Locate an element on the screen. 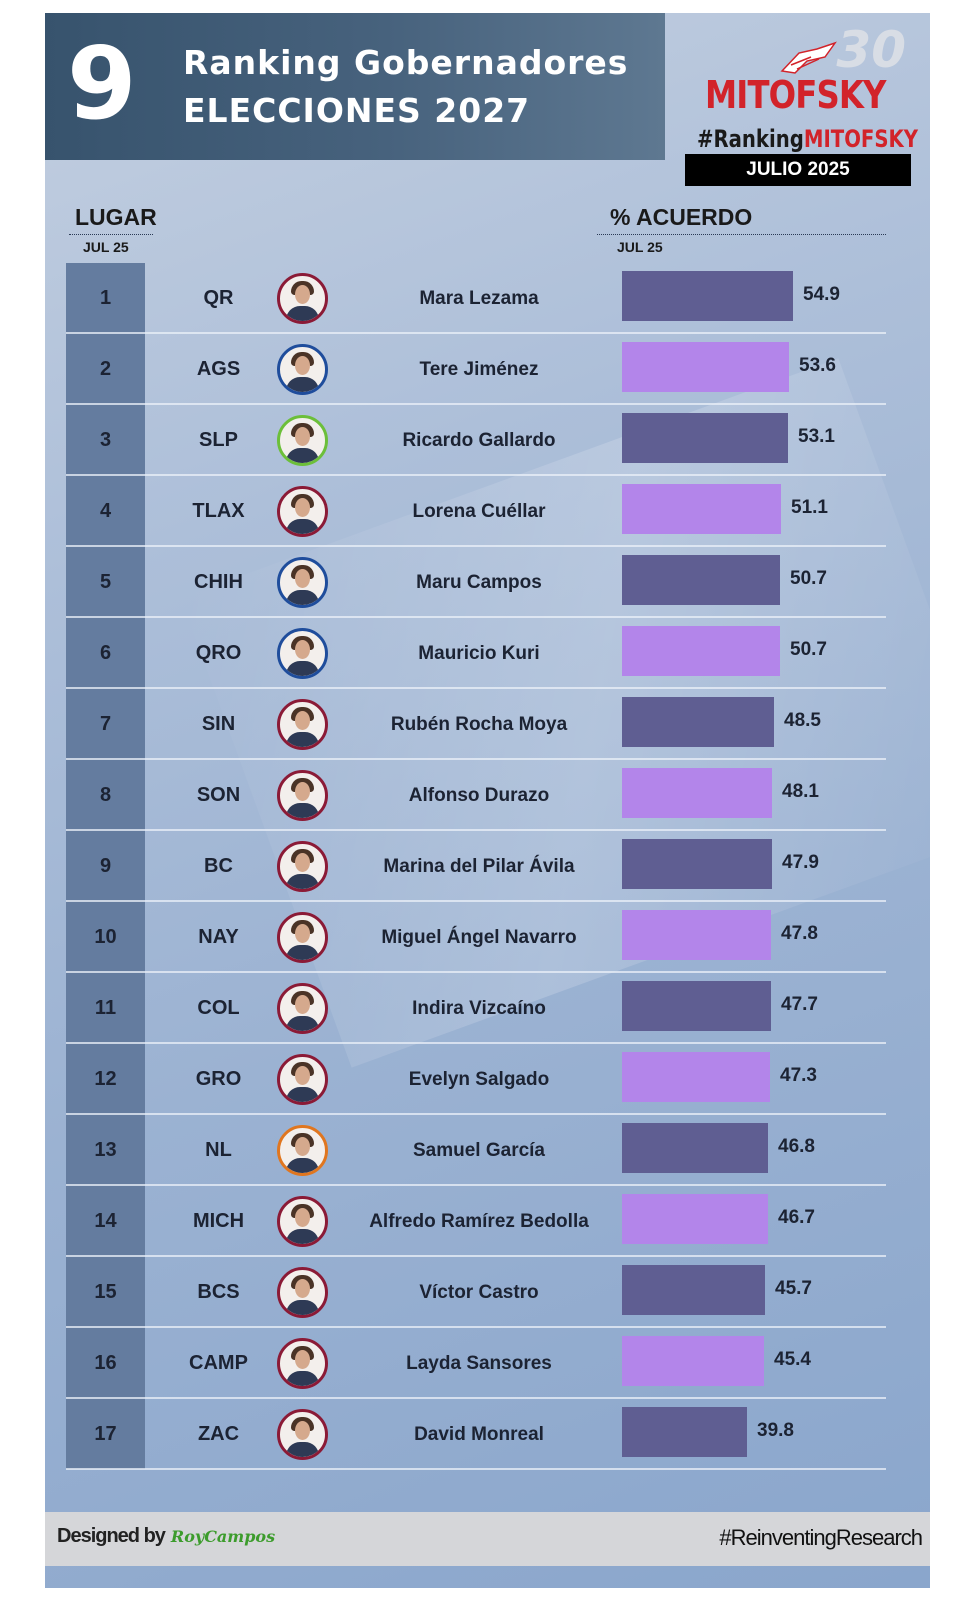 This screenshot has width=963, height=1600. governor-name: Tere Jiménez is located at coordinates (479, 369).